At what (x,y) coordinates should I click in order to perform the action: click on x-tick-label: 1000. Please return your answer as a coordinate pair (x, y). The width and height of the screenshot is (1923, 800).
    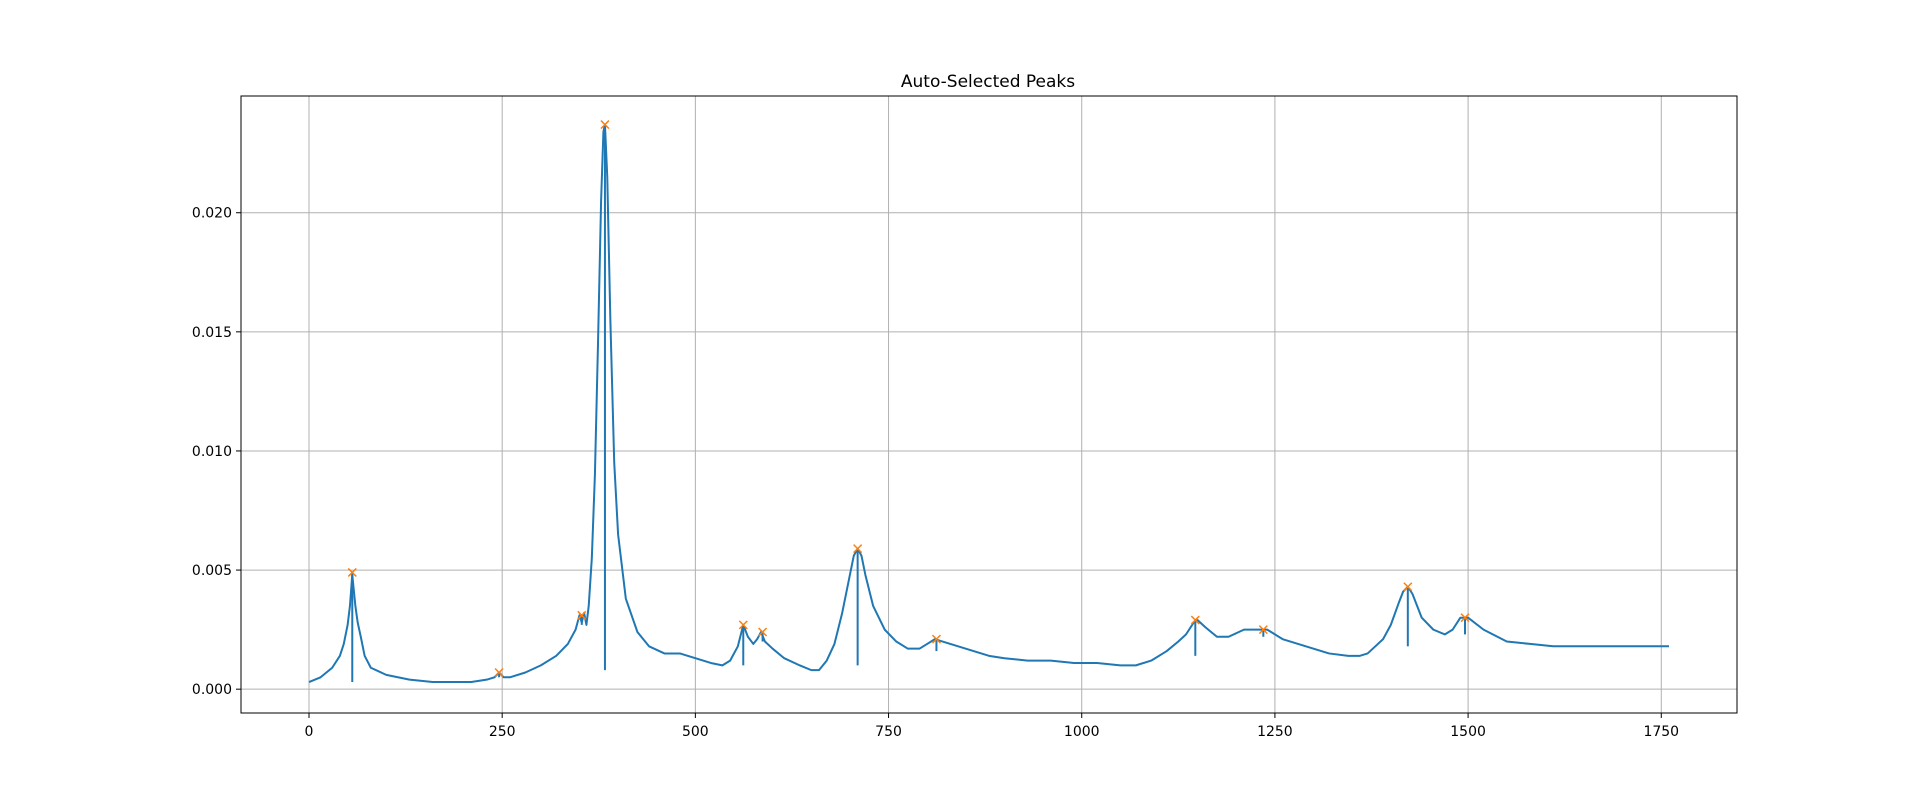
    Looking at the image, I should click on (1082, 732).